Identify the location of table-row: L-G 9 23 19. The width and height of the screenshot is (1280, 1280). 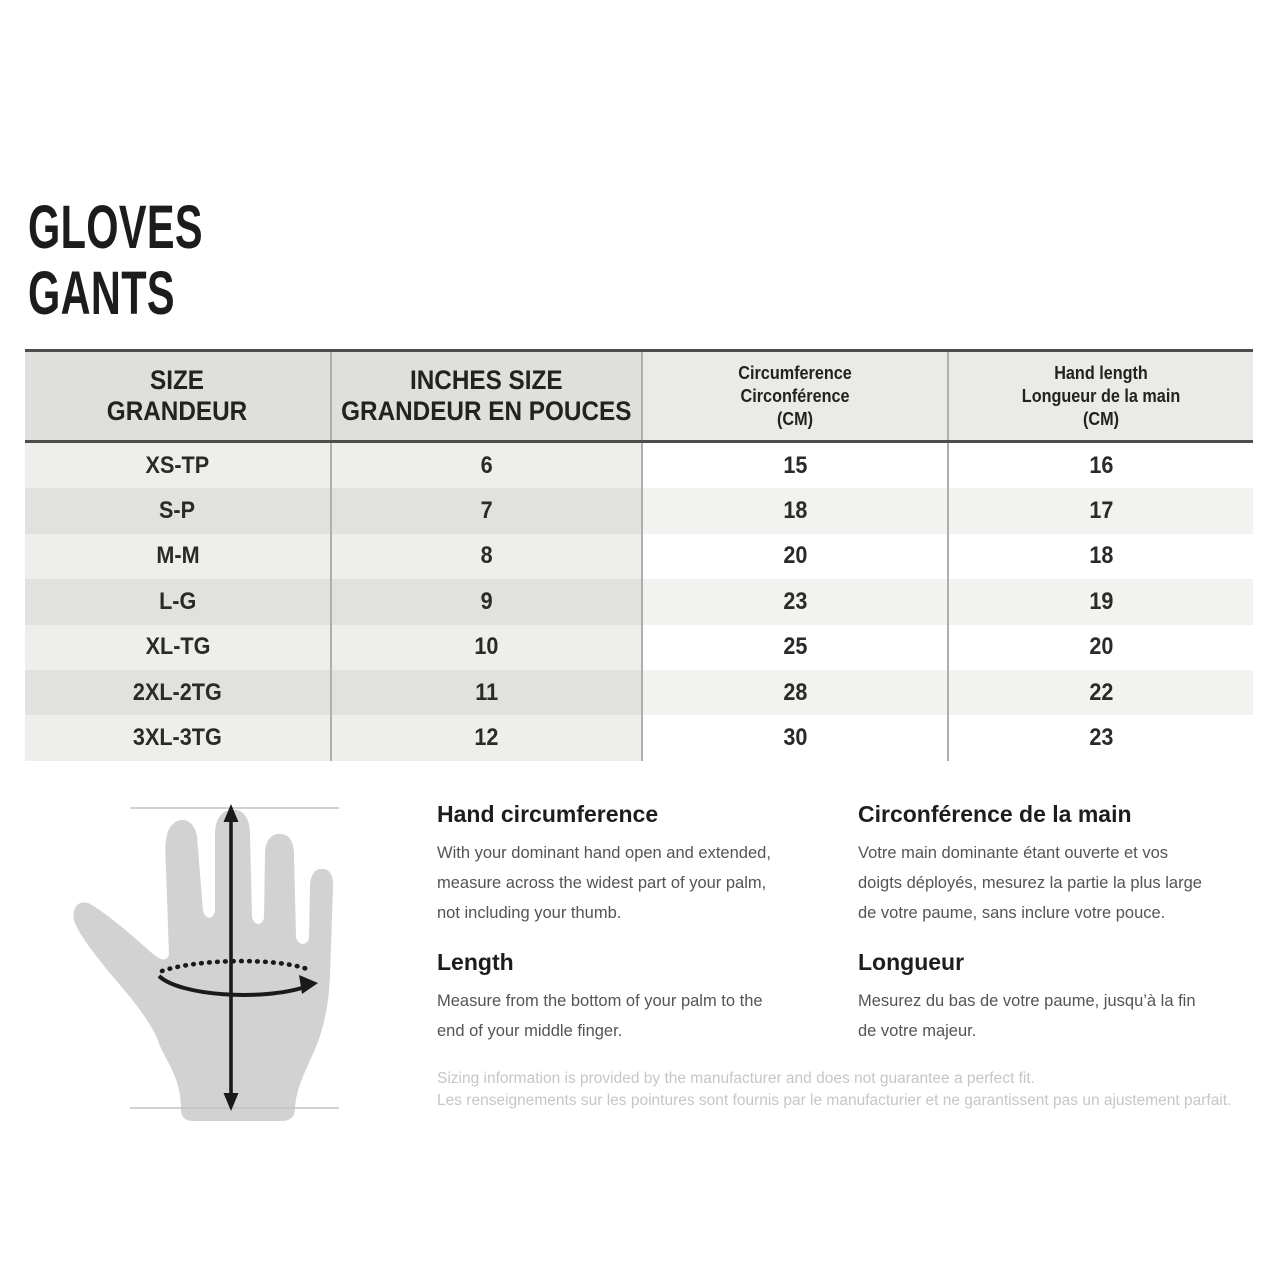
(639, 602).